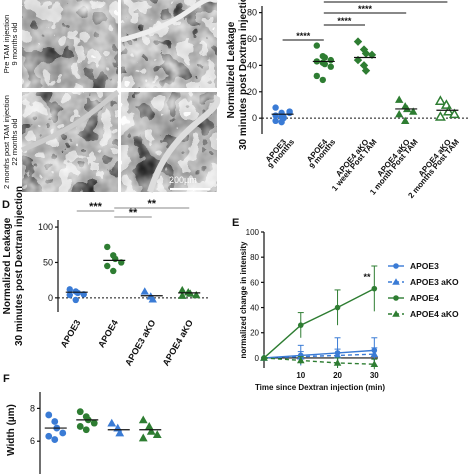 Image resolution: width=474 pixels, height=474 pixels. What do you see at coordinates (169, 44) in the screenshot?
I see `micrograph-pre-right` at bounding box center [169, 44].